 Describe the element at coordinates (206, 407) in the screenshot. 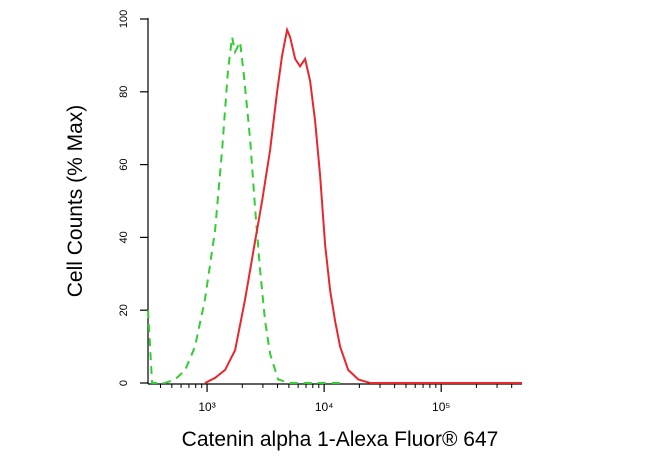

I see `x-tick-label: 10³` at that location.